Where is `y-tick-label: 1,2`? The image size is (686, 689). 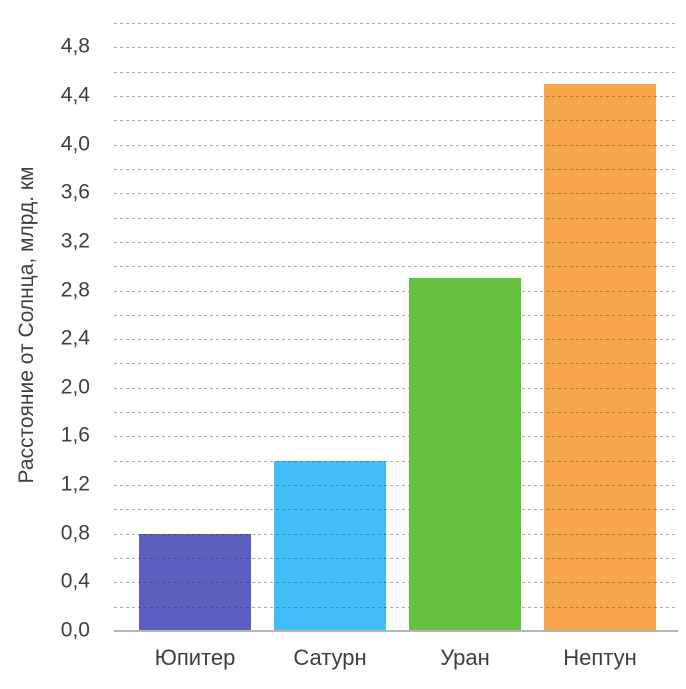
y-tick-label: 1,2 is located at coordinates (75, 484).